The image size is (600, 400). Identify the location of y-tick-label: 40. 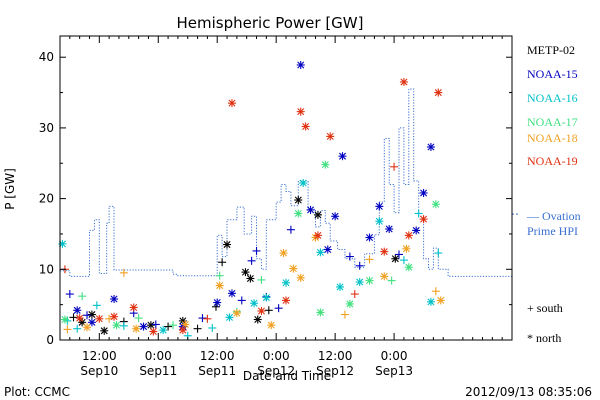
(46, 57).